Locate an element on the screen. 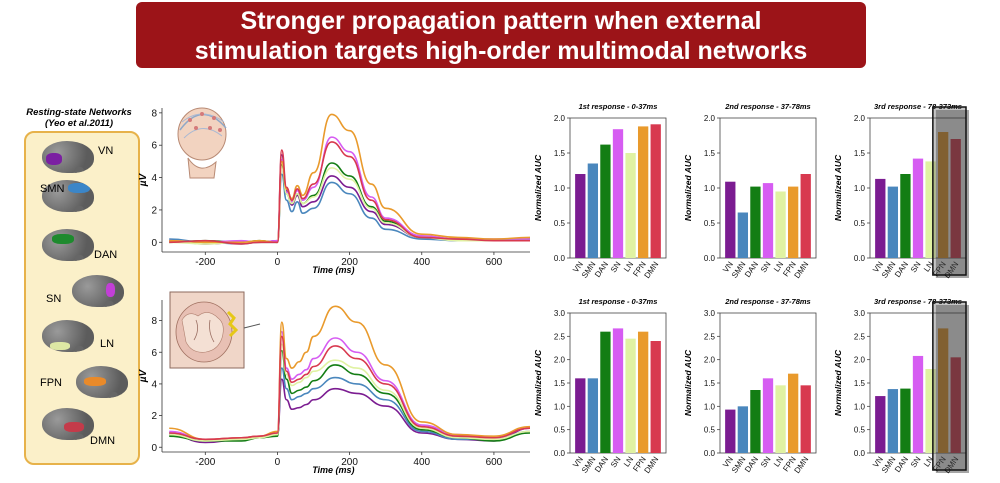 This screenshot has height=483, width=1000. y-axis-label: µV is located at coordinates (143, 179).